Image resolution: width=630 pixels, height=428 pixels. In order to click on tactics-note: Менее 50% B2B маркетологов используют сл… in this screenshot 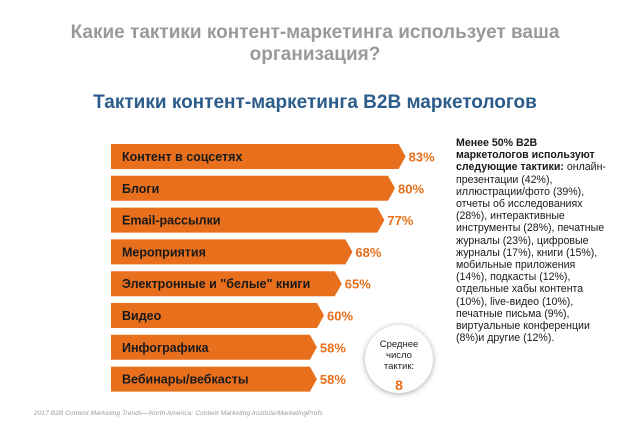, I will do `click(531, 240)`.